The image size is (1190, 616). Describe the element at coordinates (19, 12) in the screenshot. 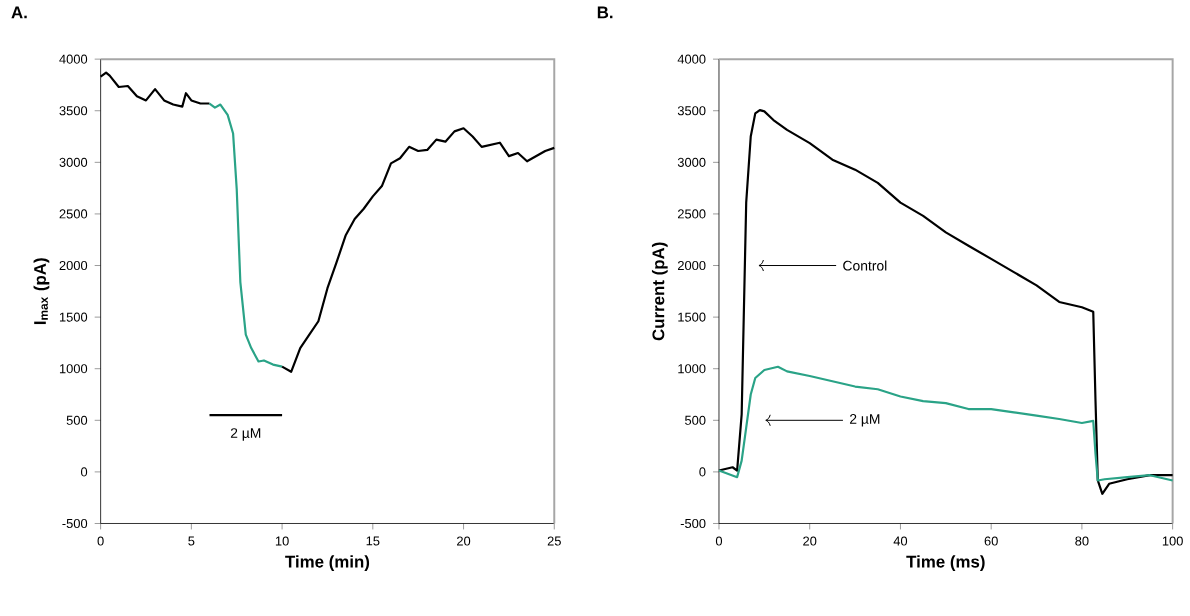

I see `chart-title: A.` at that location.